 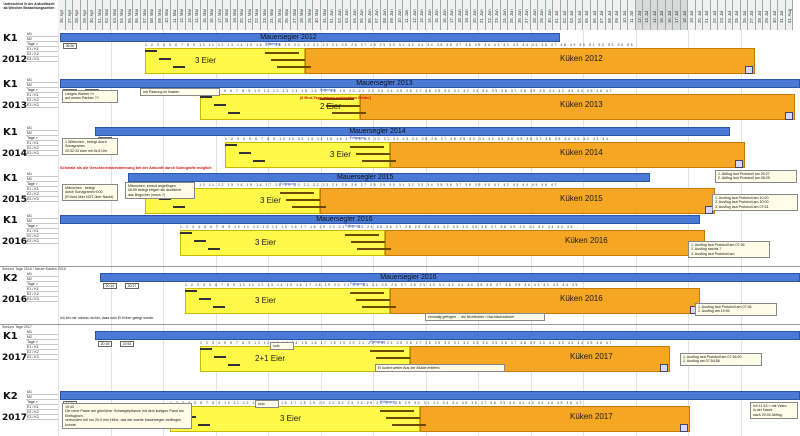 I want to click on date-label: 26. Mai, so click(x=287, y=16).